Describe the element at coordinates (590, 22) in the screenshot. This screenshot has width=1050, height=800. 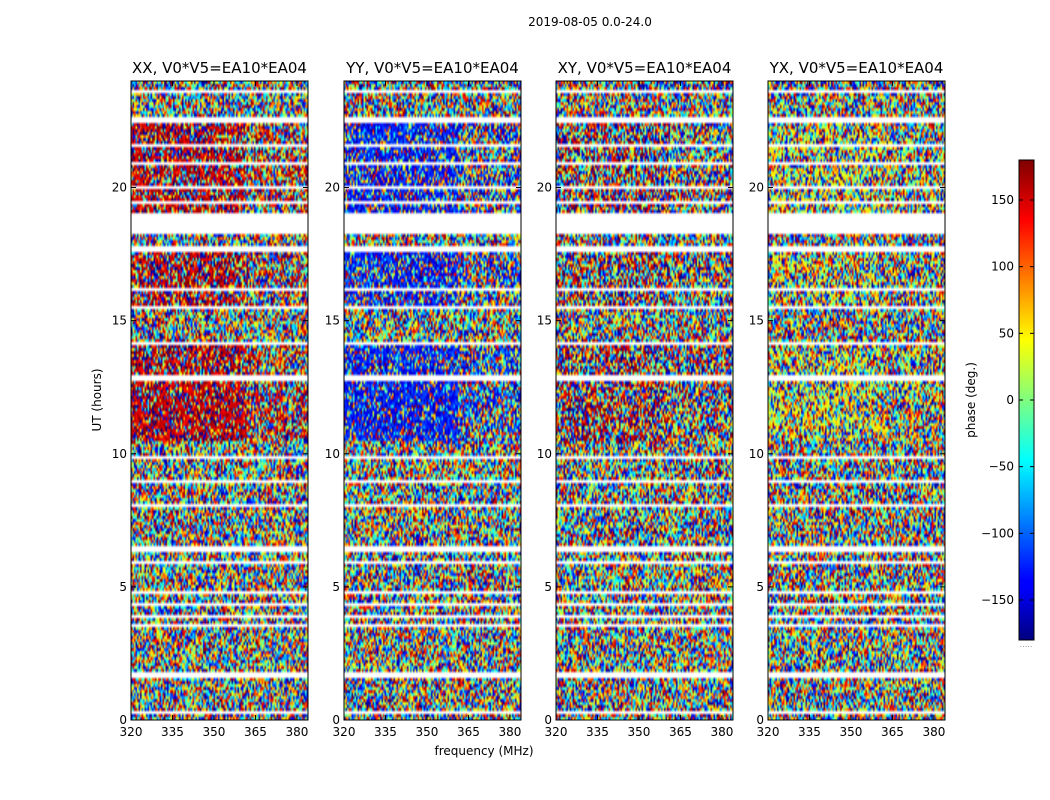
I see `figure-suptitle: 2019-08-05 0.0-24.0` at that location.